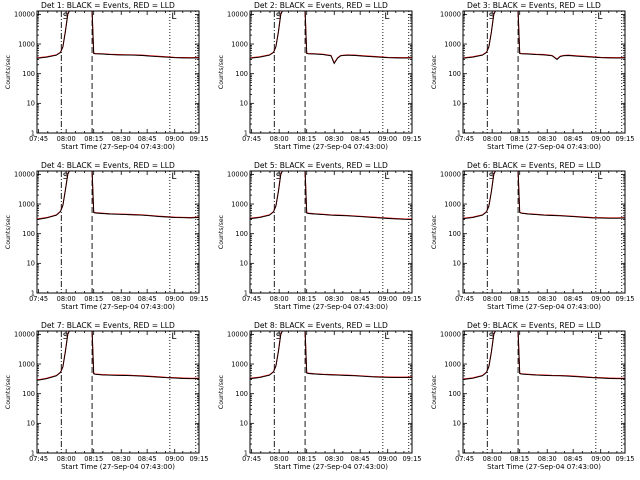 This screenshot has height=480, width=640. What do you see at coordinates (321, 165) in the screenshot?
I see `panel-title: Det 5: BLACK = Events, RED = LLD` at bounding box center [321, 165].